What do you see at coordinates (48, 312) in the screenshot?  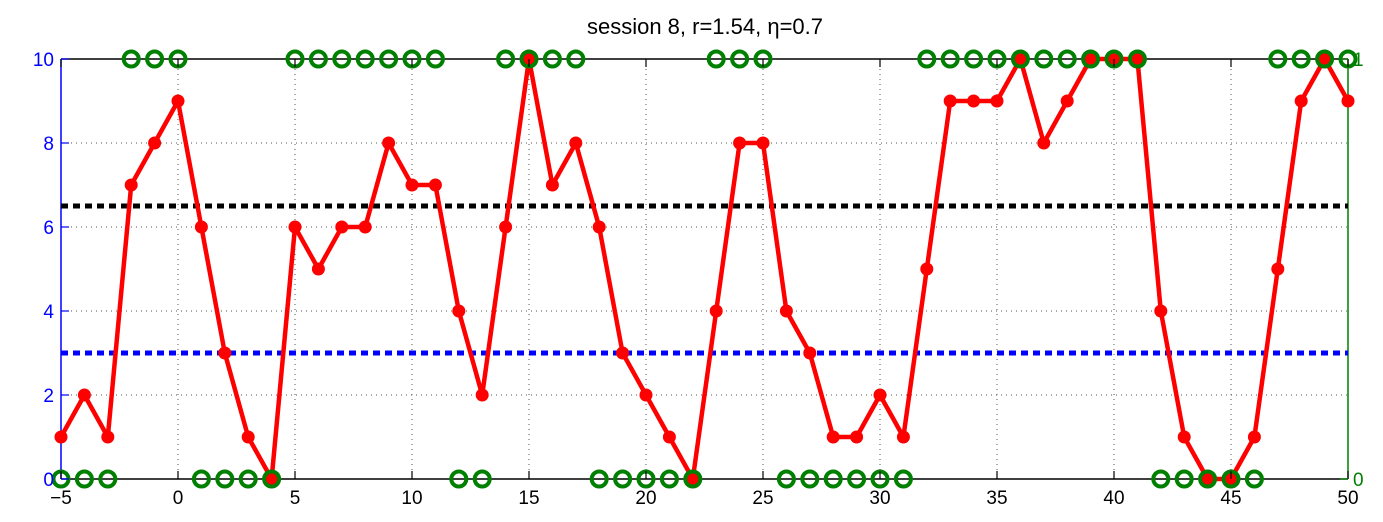 I see `y-left-tick-label: 4` at bounding box center [48, 312].